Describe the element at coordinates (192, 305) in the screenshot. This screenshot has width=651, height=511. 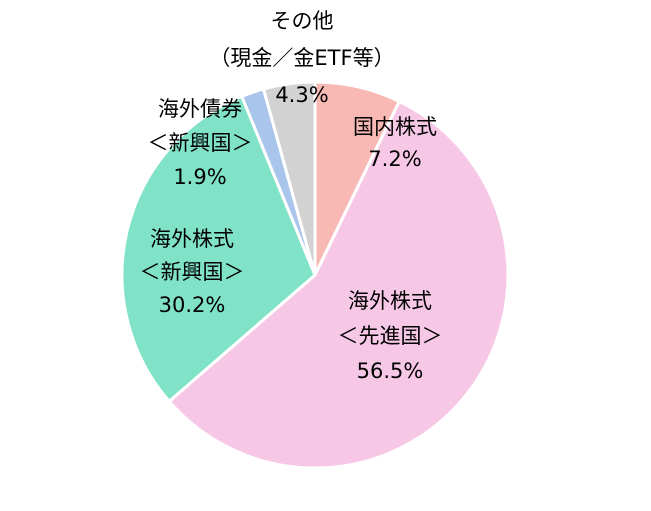
I see `value-label: 30.2%` at that location.